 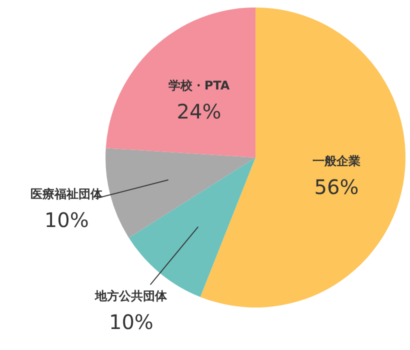 What do you see at coordinates (336, 186) in the screenshot?
I see `data-label: 56%` at bounding box center [336, 186].